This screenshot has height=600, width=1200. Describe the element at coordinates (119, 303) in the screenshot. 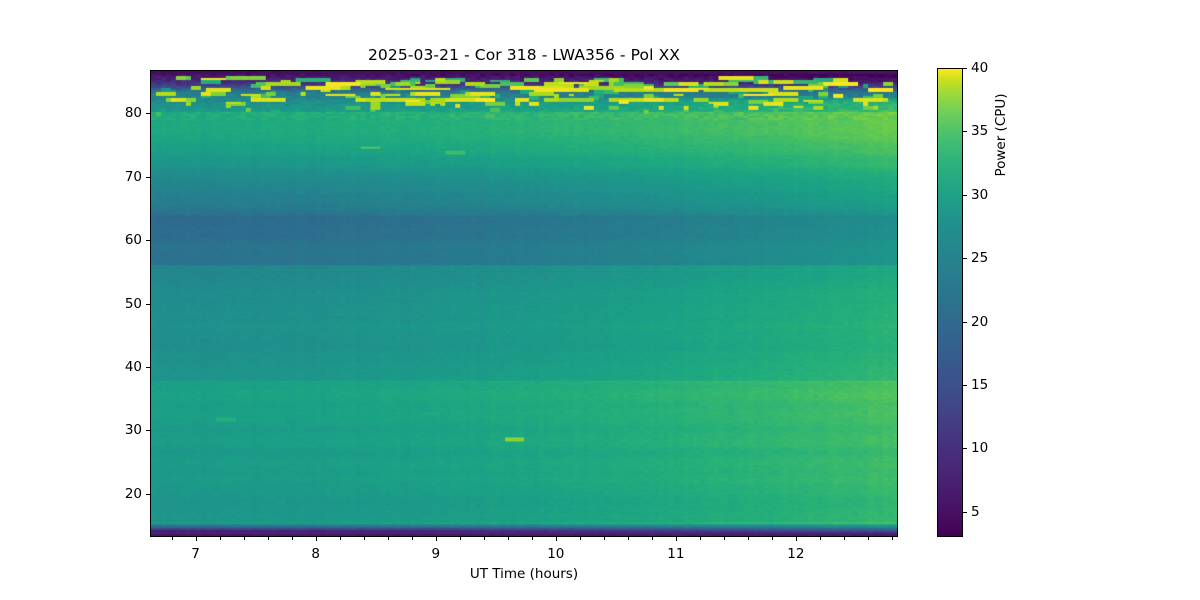

I see `y-axis-ticklabels: 20 30 40 50 60 70 80` at that location.